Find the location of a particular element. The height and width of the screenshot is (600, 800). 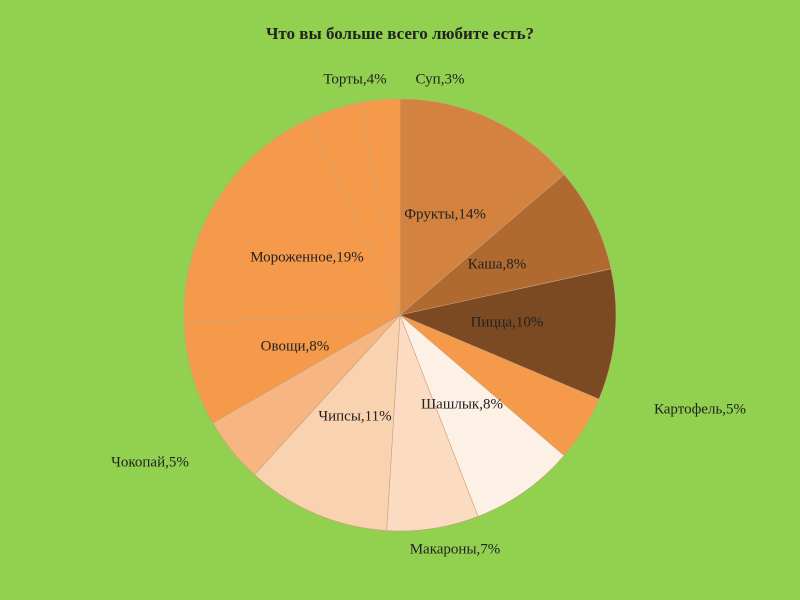

data-label: Макароны,7% is located at coordinates (455, 549).